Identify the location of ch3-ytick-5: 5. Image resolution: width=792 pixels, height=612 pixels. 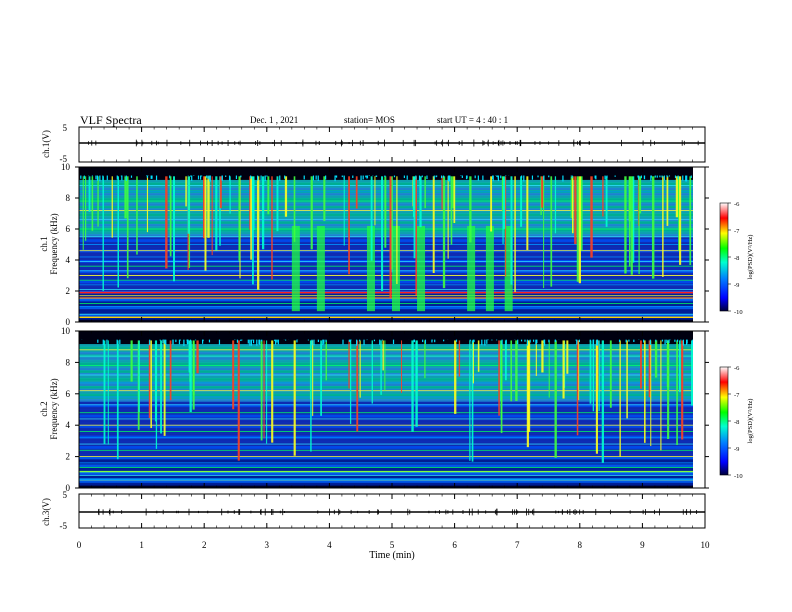
(65, 495).